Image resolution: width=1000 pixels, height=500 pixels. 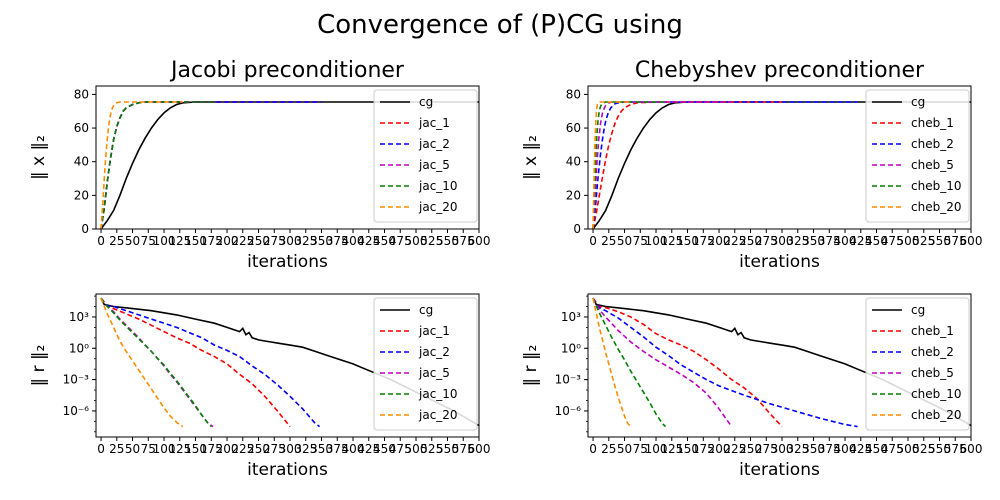 I want to click on legend-label-cheb_2: cheb_2, so click(x=932, y=144).